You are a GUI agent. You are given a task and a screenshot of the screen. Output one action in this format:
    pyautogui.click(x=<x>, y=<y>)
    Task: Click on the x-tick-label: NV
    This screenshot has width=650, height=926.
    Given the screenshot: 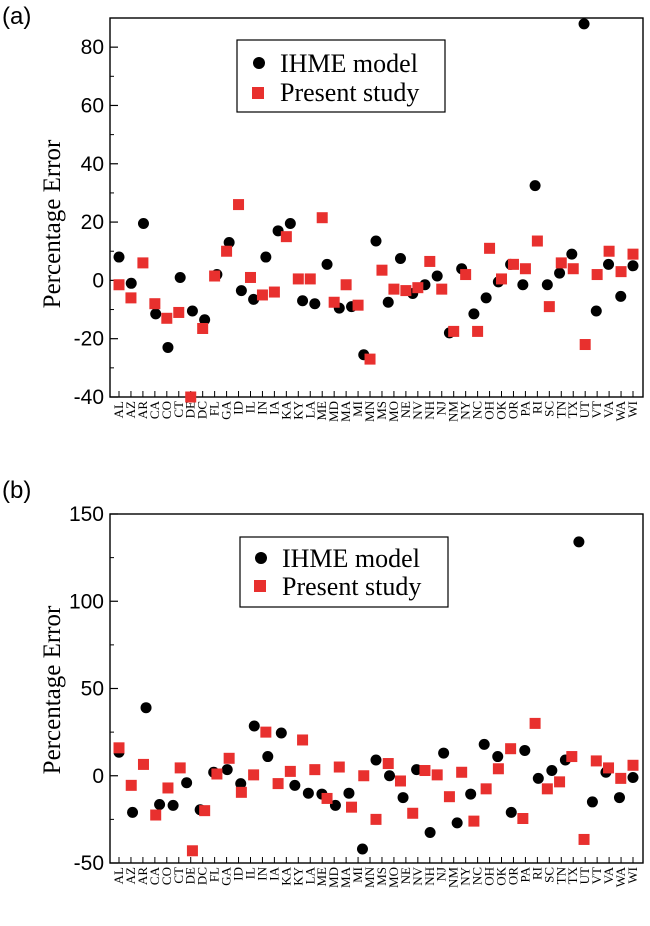 What is the action you would take?
    pyautogui.click(x=417, y=409)
    